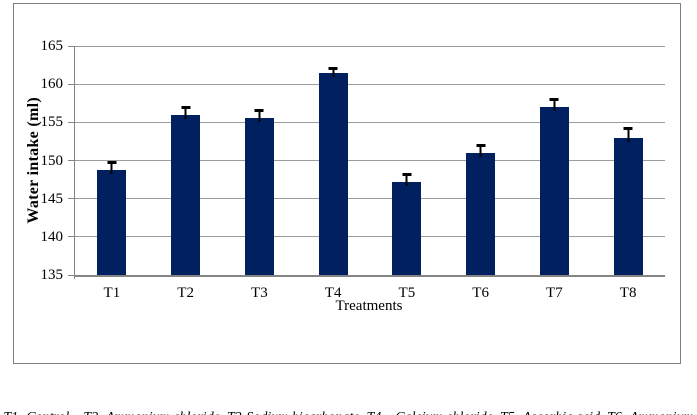  What do you see at coordinates (259, 196) in the screenshot?
I see `bar-T3` at bounding box center [259, 196].